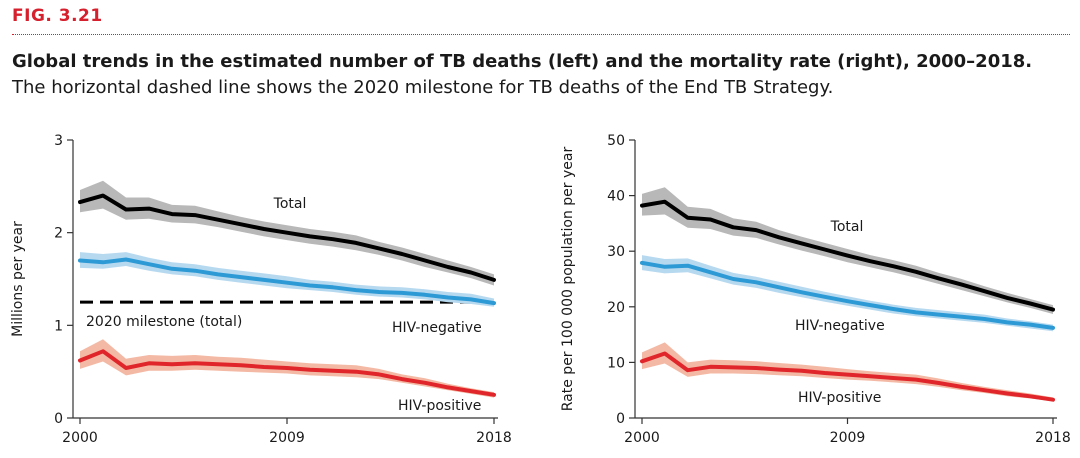 The width and height of the screenshot is (1080, 458). I want to click on y-tick-label: 2, so click(58, 234).